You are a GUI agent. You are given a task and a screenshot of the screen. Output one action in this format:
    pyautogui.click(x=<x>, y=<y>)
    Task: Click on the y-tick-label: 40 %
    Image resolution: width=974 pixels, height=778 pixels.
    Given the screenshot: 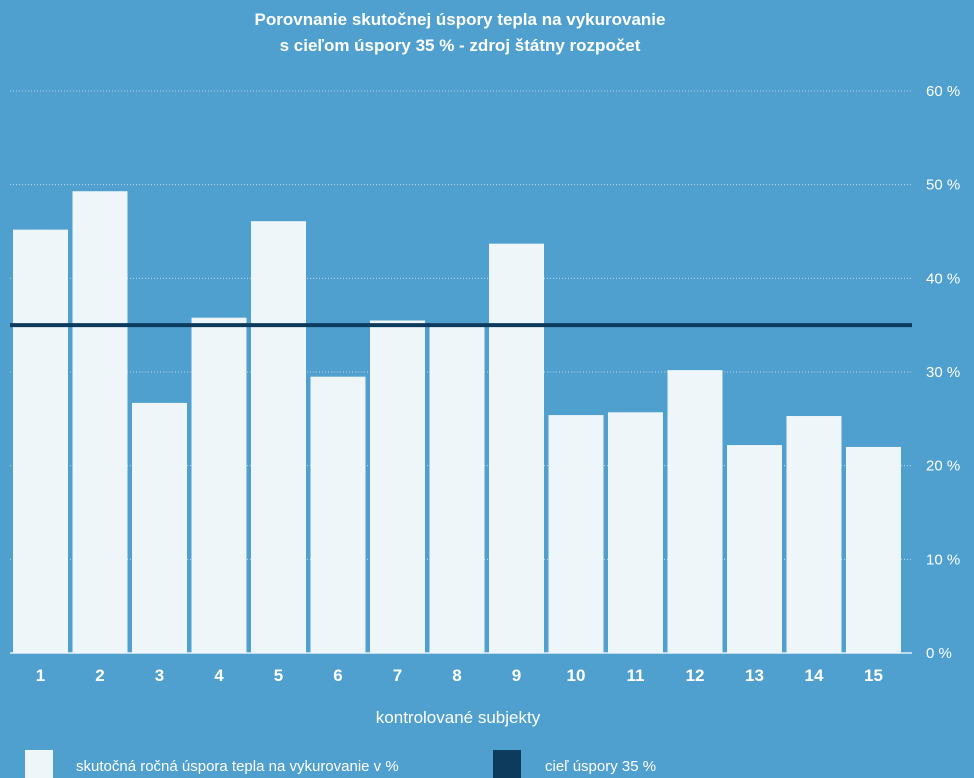 What is the action you would take?
    pyautogui.click(x=943, y=278)
    